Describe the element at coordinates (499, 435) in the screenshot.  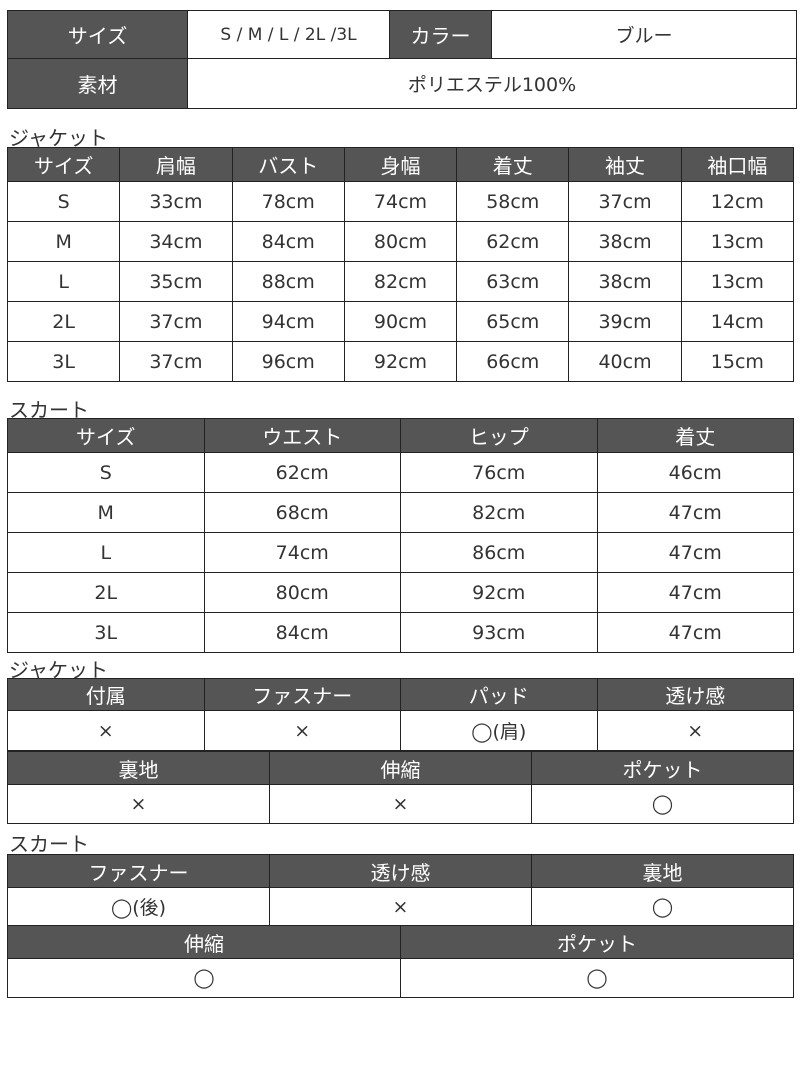
I see `column-header: ヒップ` at that location.